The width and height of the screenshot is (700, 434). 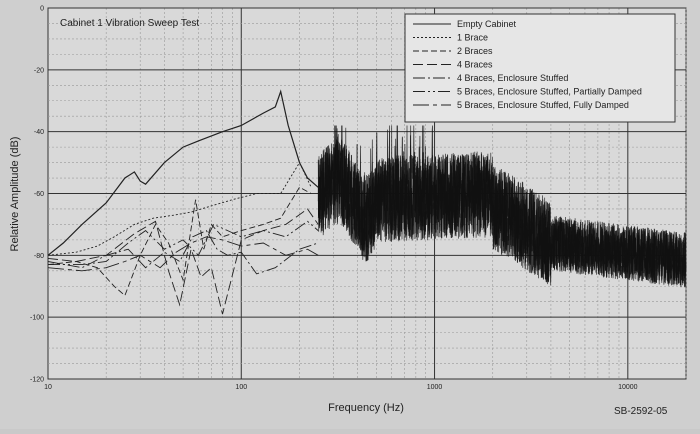 I want to click on x-tick-label: 10, so click(x=48, y=387).